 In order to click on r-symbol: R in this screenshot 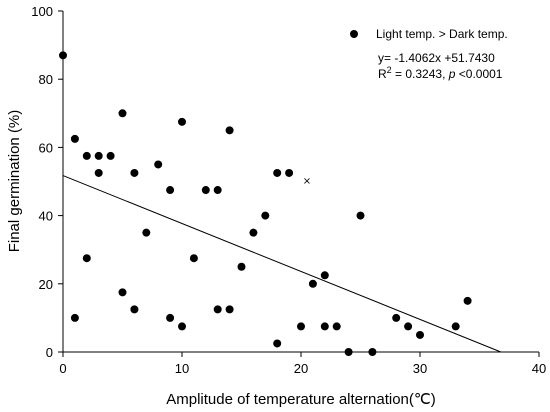, I will do `click(382, 74)`.